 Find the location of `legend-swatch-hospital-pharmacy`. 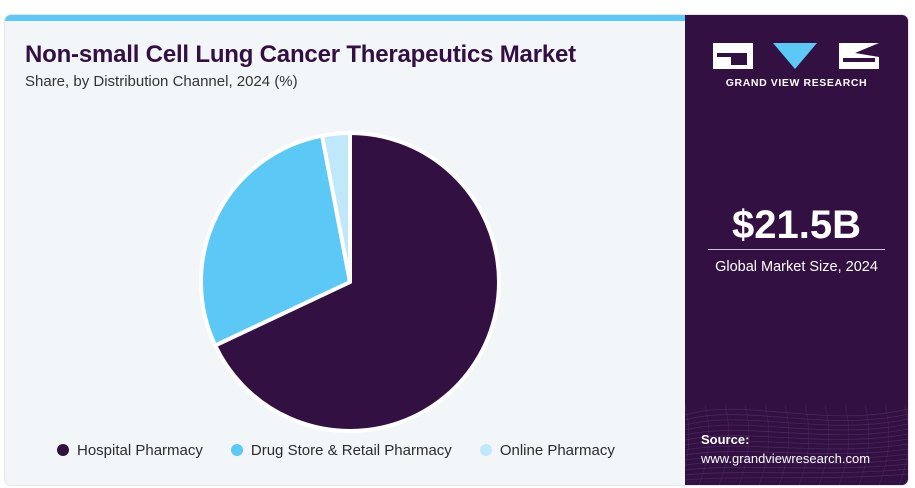

legend-swatch-hospital-pharmacy is located at coordinates (63, 450).